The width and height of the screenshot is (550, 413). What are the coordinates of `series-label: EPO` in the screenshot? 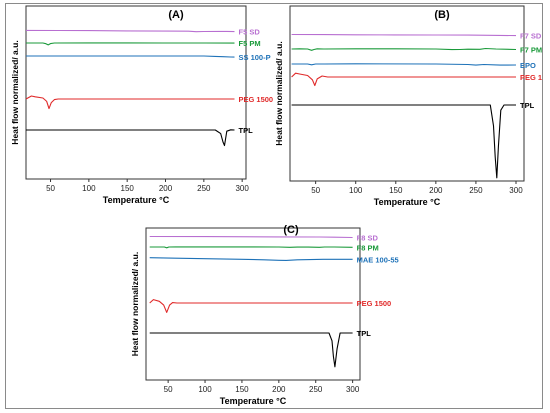 It's located at (528, 65).